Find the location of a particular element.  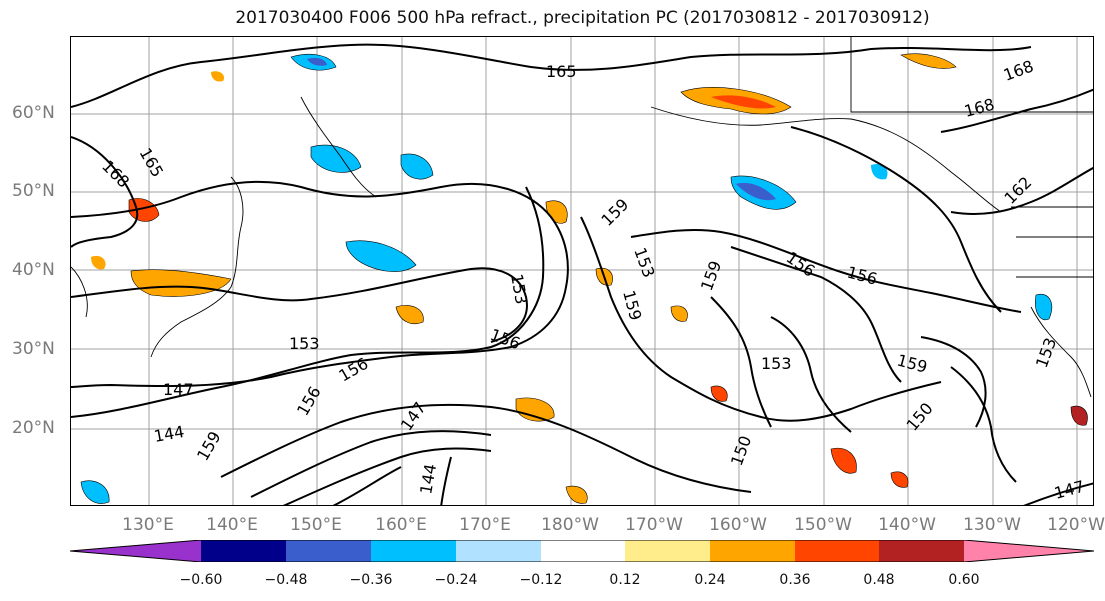

lon-label: 140°E is located at coordinates (232, 525).